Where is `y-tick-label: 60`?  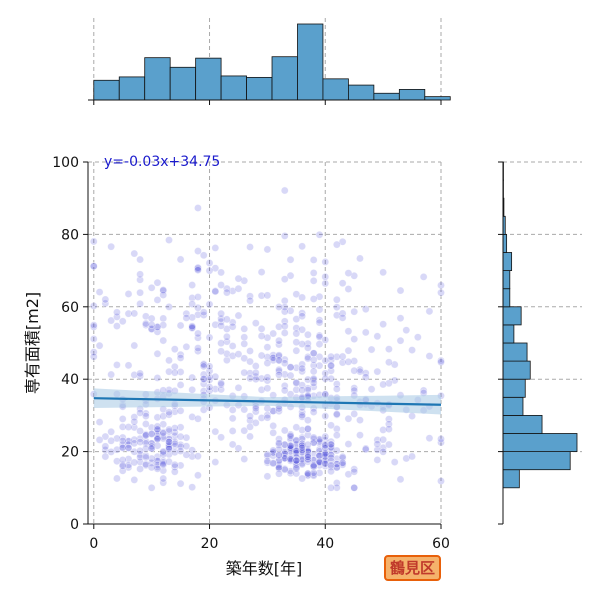
y-tick-label: 60 is located at coordinates (70, 308).